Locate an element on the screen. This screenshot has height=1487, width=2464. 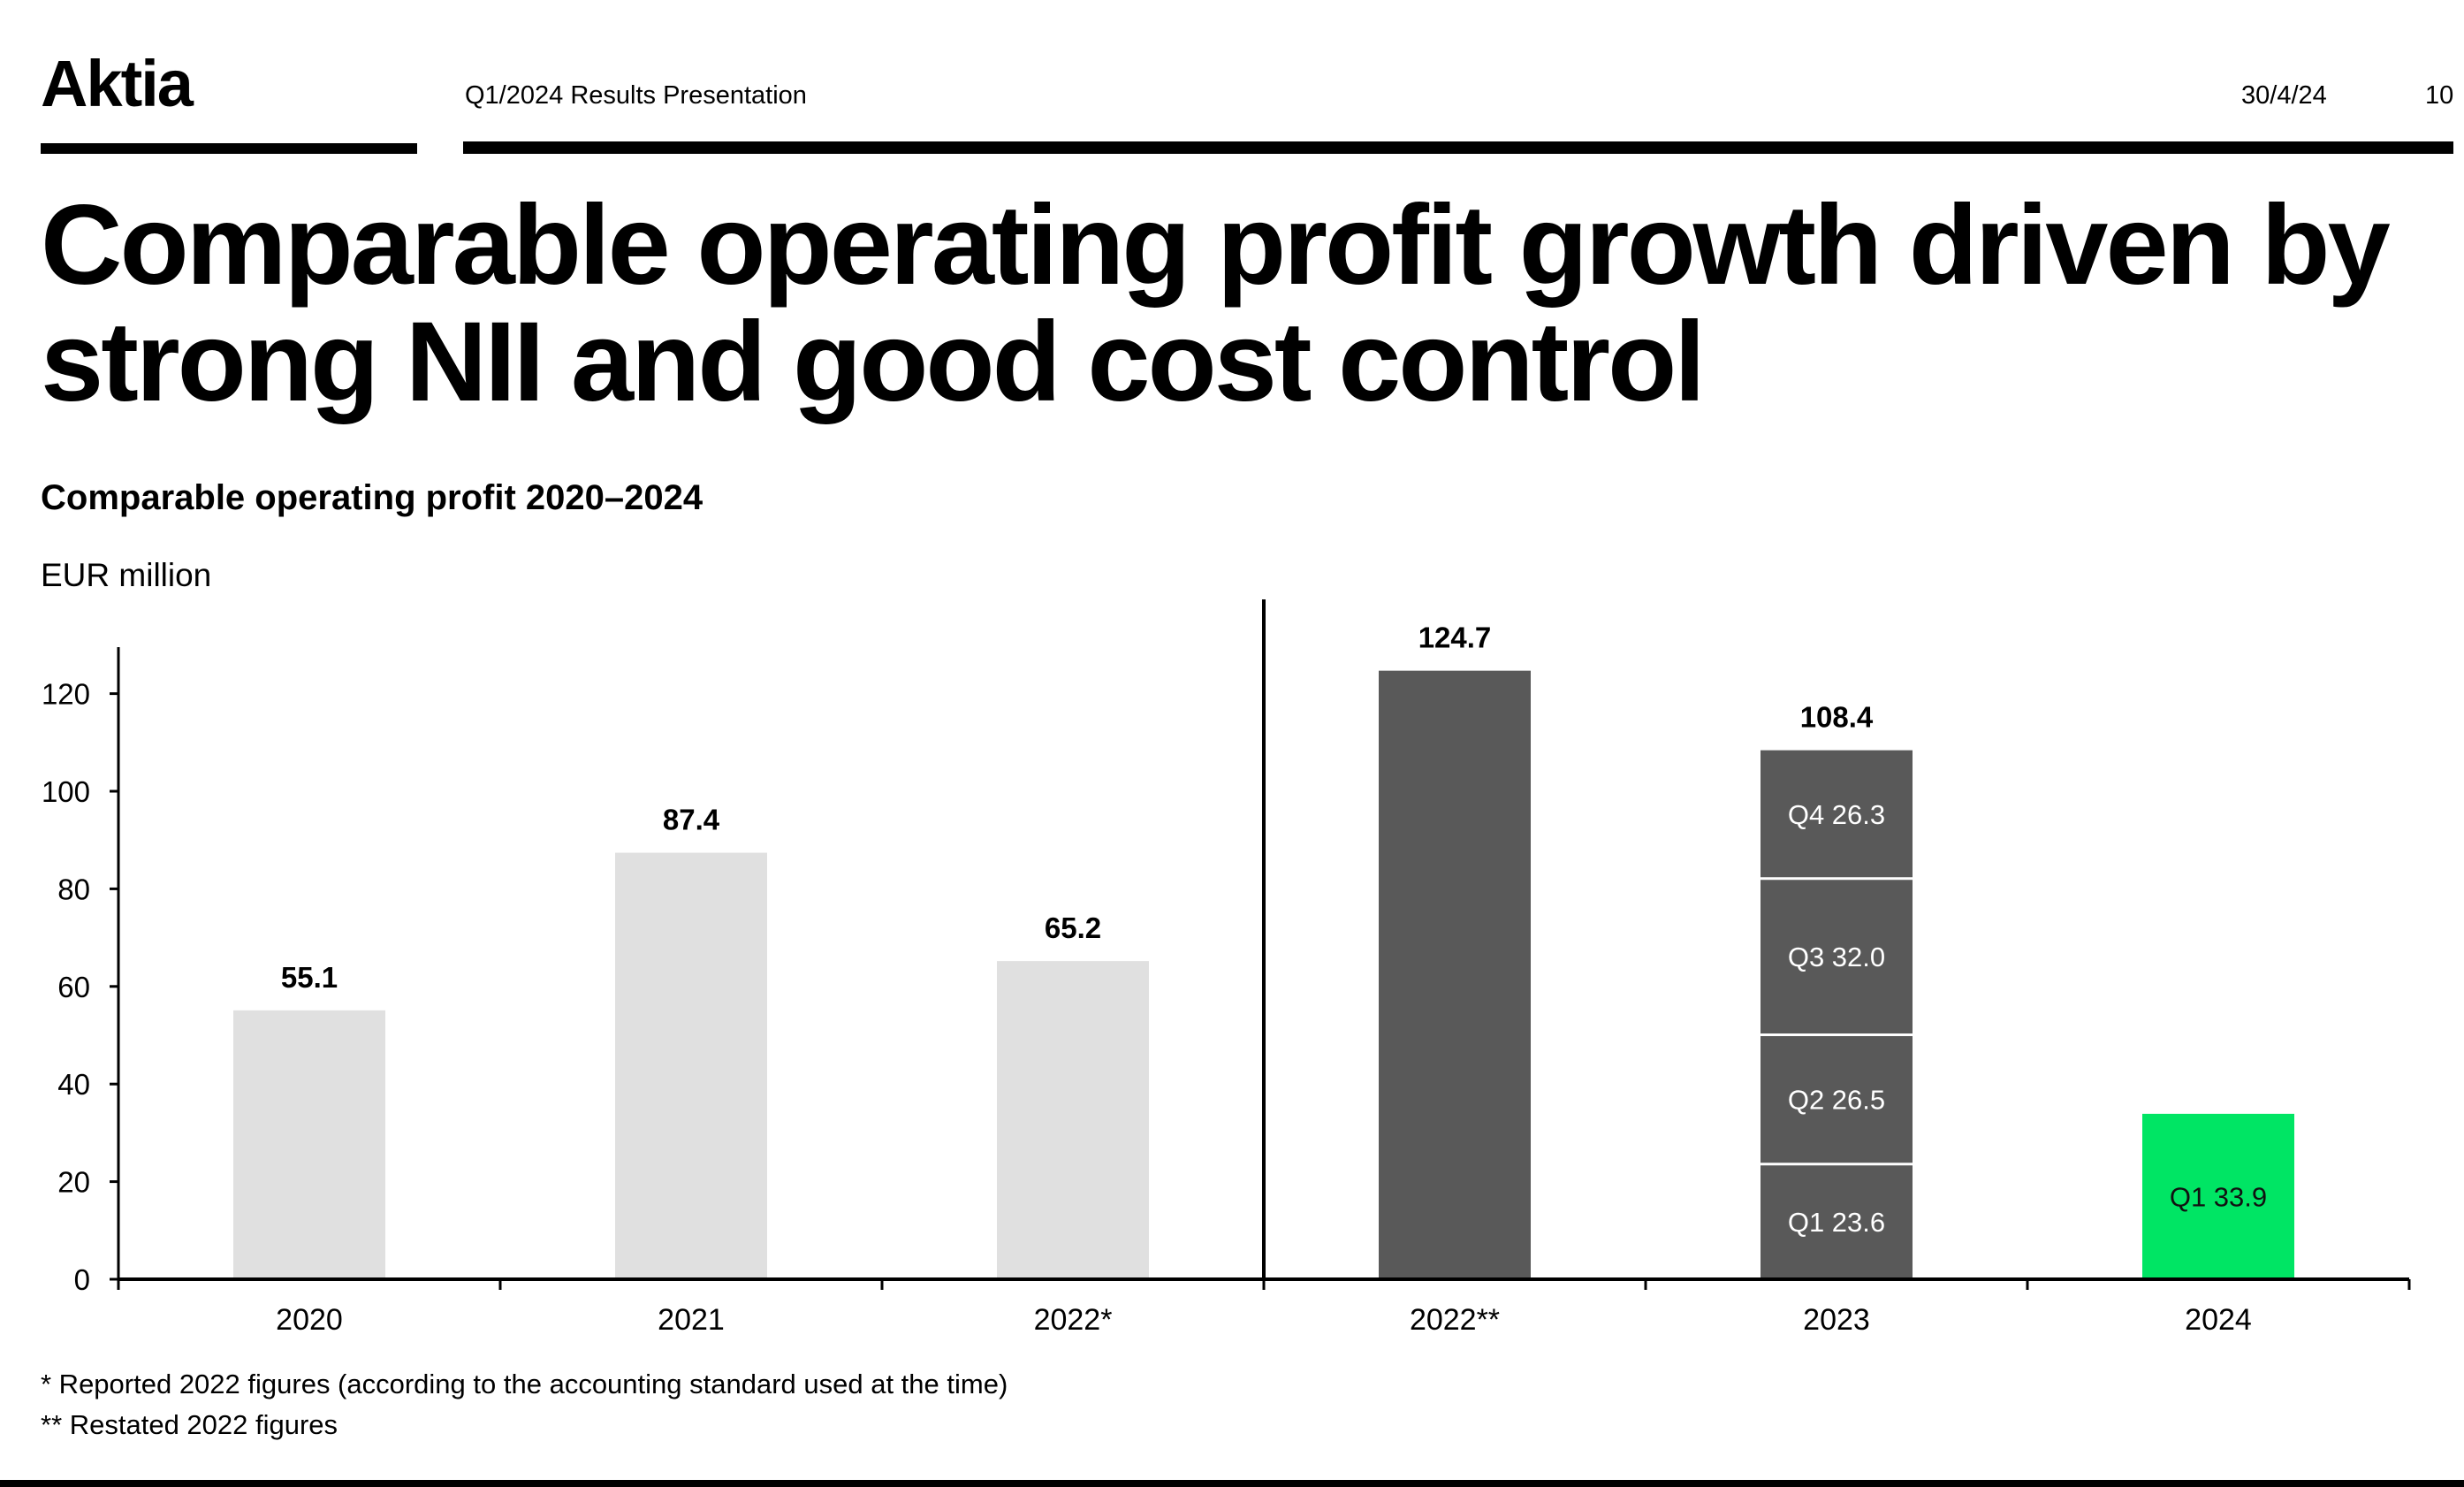
y-tick-label-100: 100 is located at coordinates (66, 792).